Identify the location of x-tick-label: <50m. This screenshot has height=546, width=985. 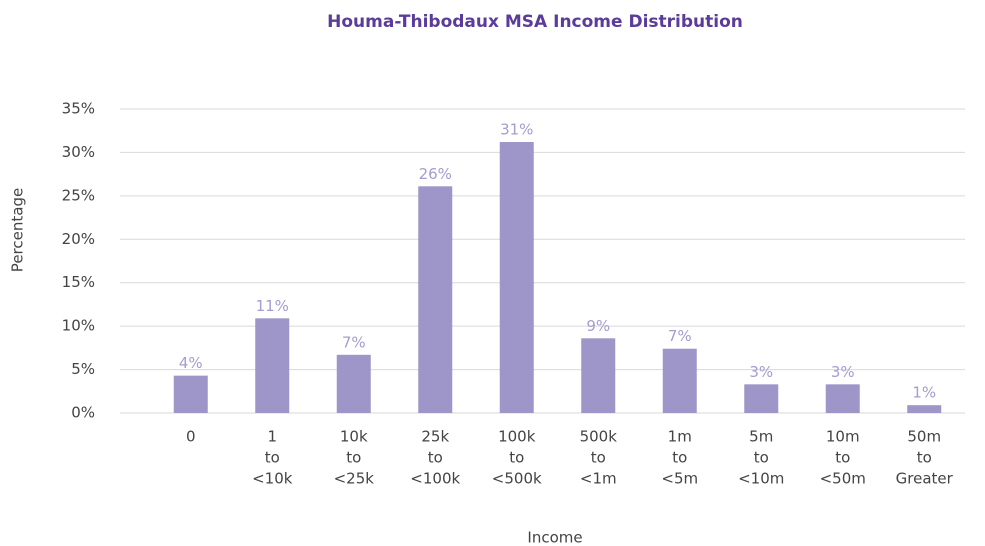
(843, 479).